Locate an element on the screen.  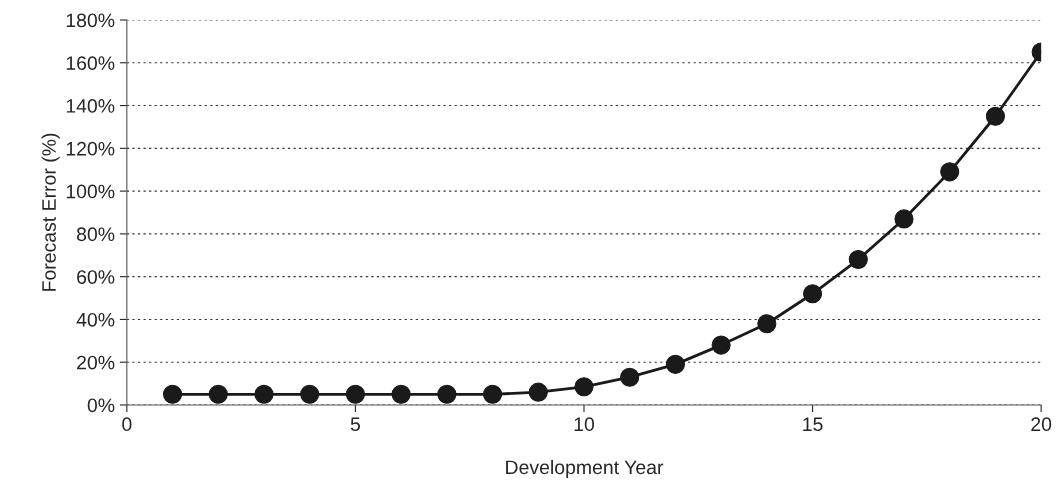
y-tick-label: 20% is located at coordinates (96, 362).